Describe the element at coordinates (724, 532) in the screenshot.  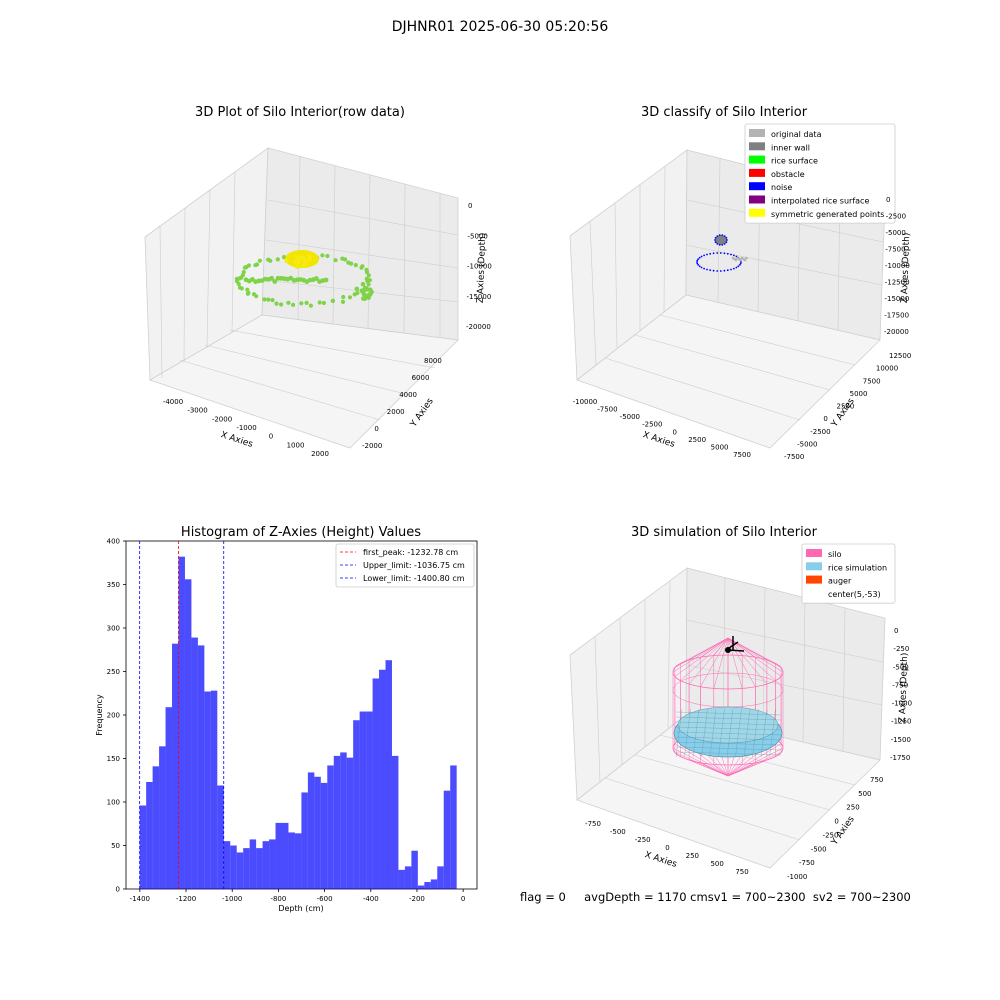
I see `panel-sim-title: 3D simulation of Silo Interior` at that location.